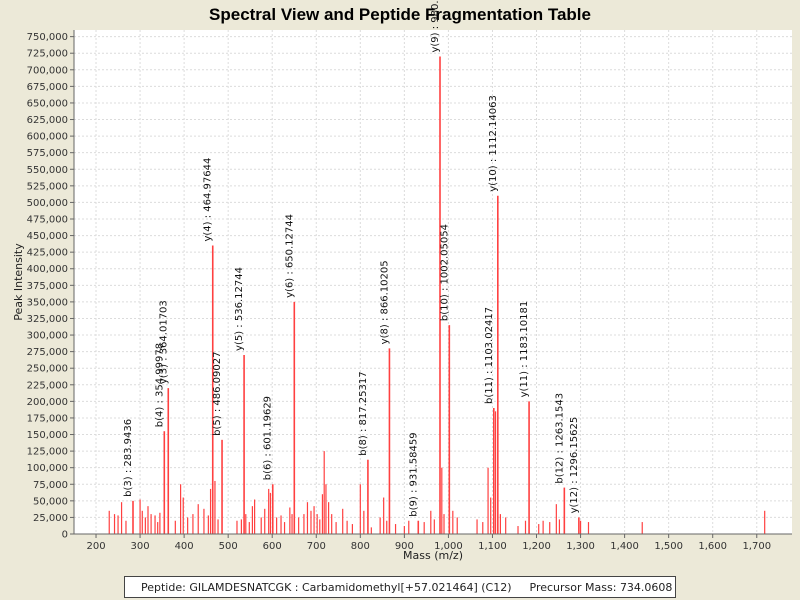  Describe the element at coordinates (316, 546) in the screenshot. I see `x-tick-label: 700` at that location.